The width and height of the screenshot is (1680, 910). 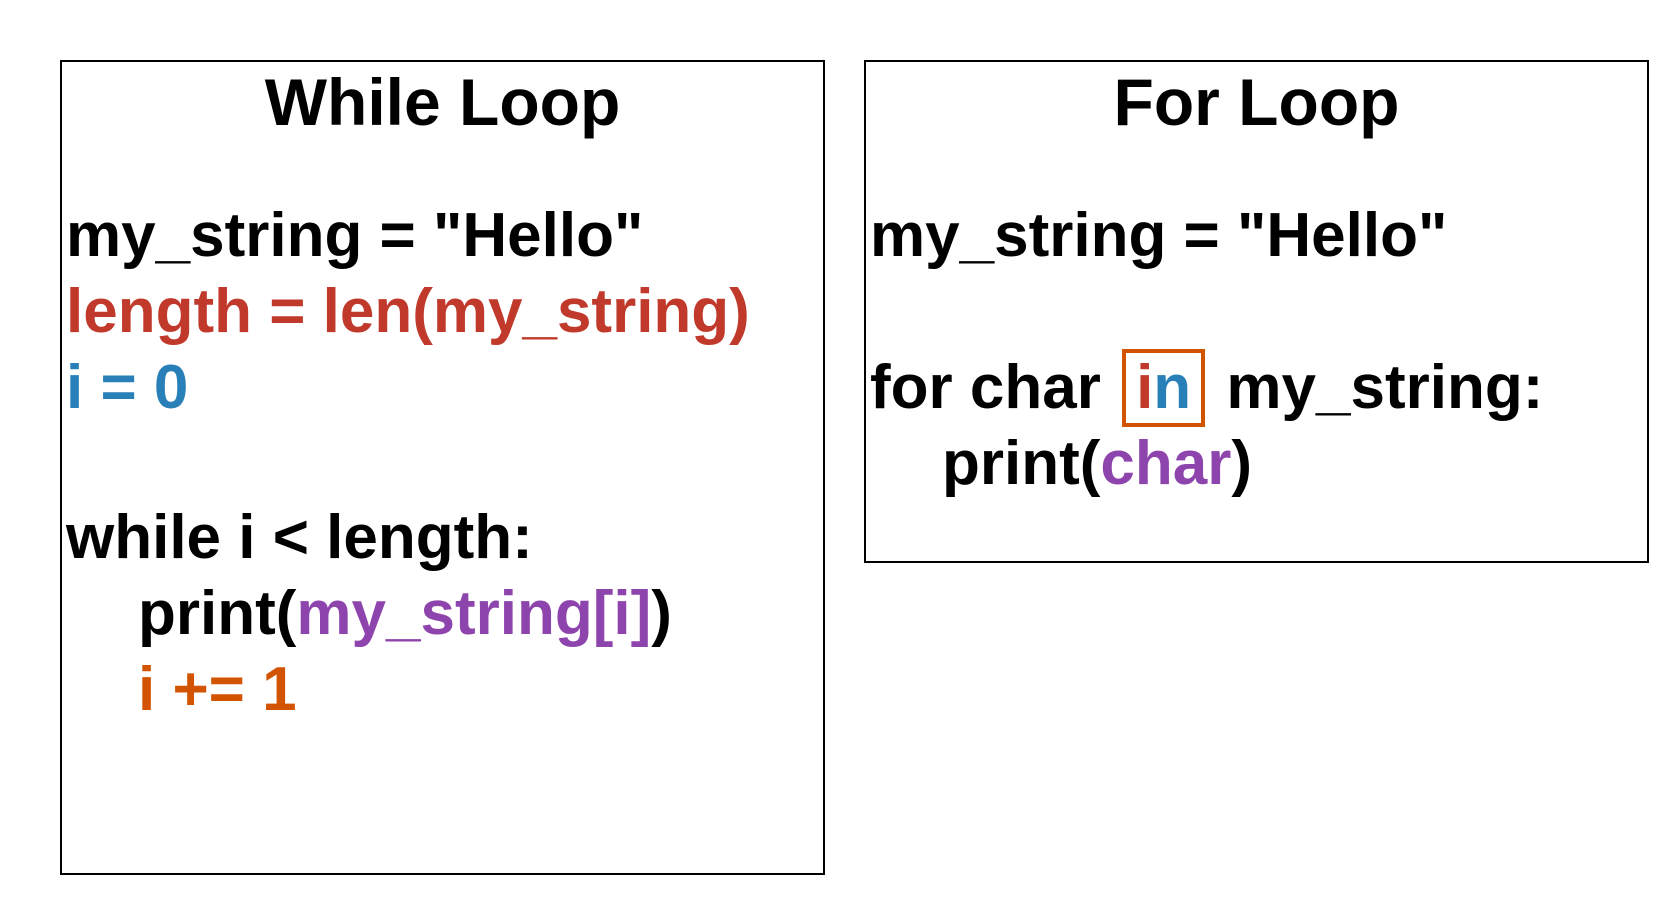 What do you see at coordinates (299, 537) in the screenshot?
I see `while-line-condition: while i < length:` at bounding box center [299, 537].